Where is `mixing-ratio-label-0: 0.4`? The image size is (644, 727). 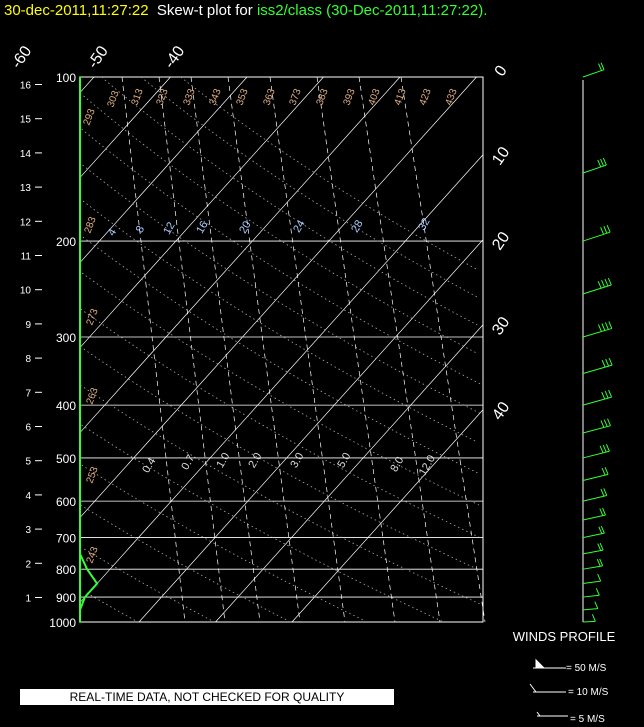 mixing-ratio-label-0: 0.4 is located at coordinates (149, 465).